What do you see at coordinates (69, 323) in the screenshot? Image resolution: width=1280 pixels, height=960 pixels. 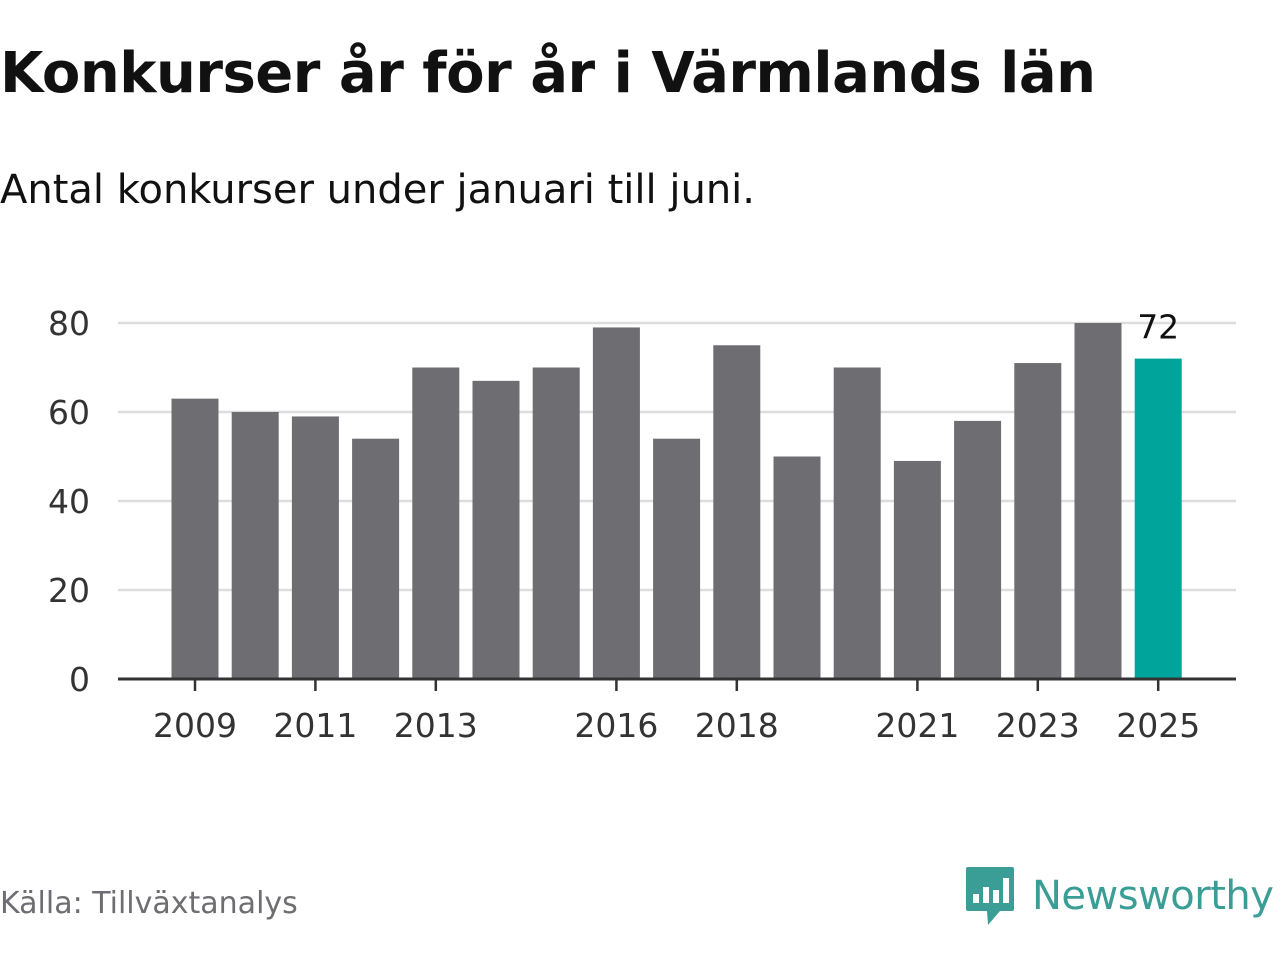 I see `y-tick-label: 80` at bounding box center [69, 323].